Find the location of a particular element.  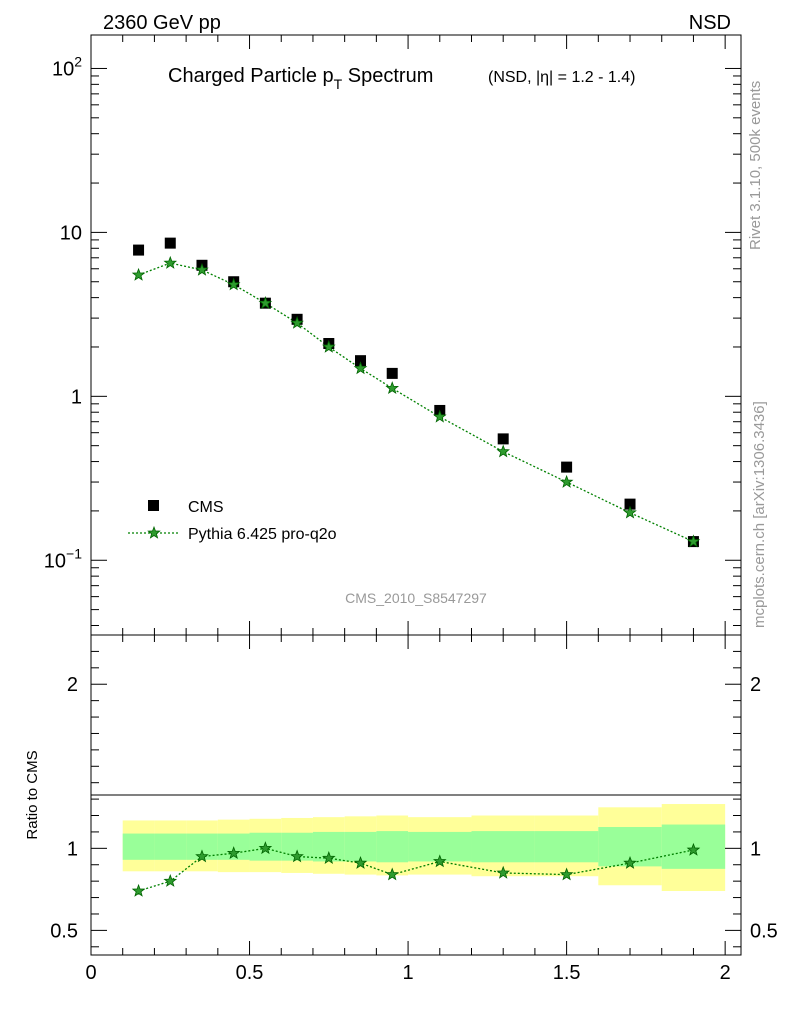

x-tick-label: 0.5 is located at coordinates (250, 973).